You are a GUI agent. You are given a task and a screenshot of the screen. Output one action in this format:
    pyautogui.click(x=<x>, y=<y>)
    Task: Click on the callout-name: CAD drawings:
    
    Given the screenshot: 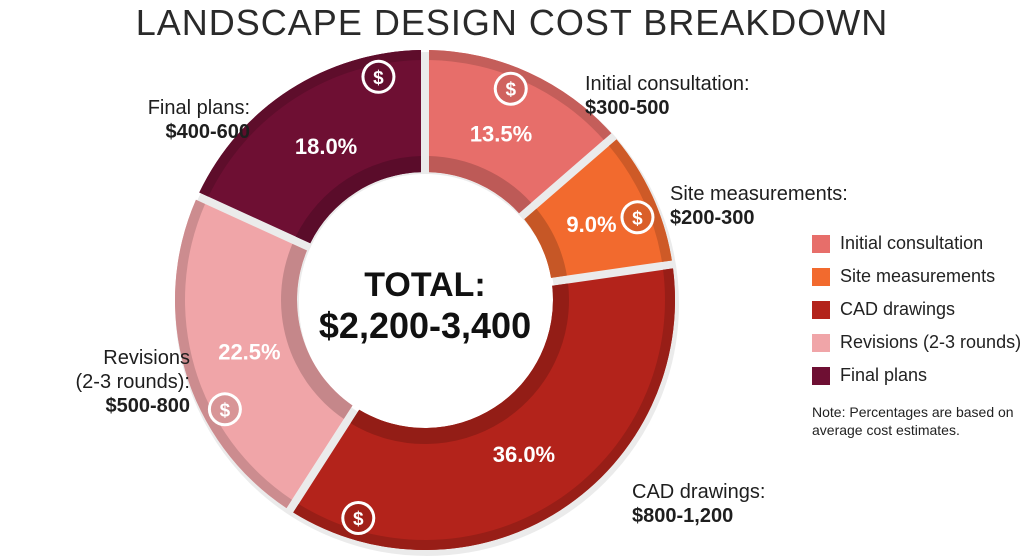 What is the action you would take?
    pyautogui.click(x=699, y=492)
    